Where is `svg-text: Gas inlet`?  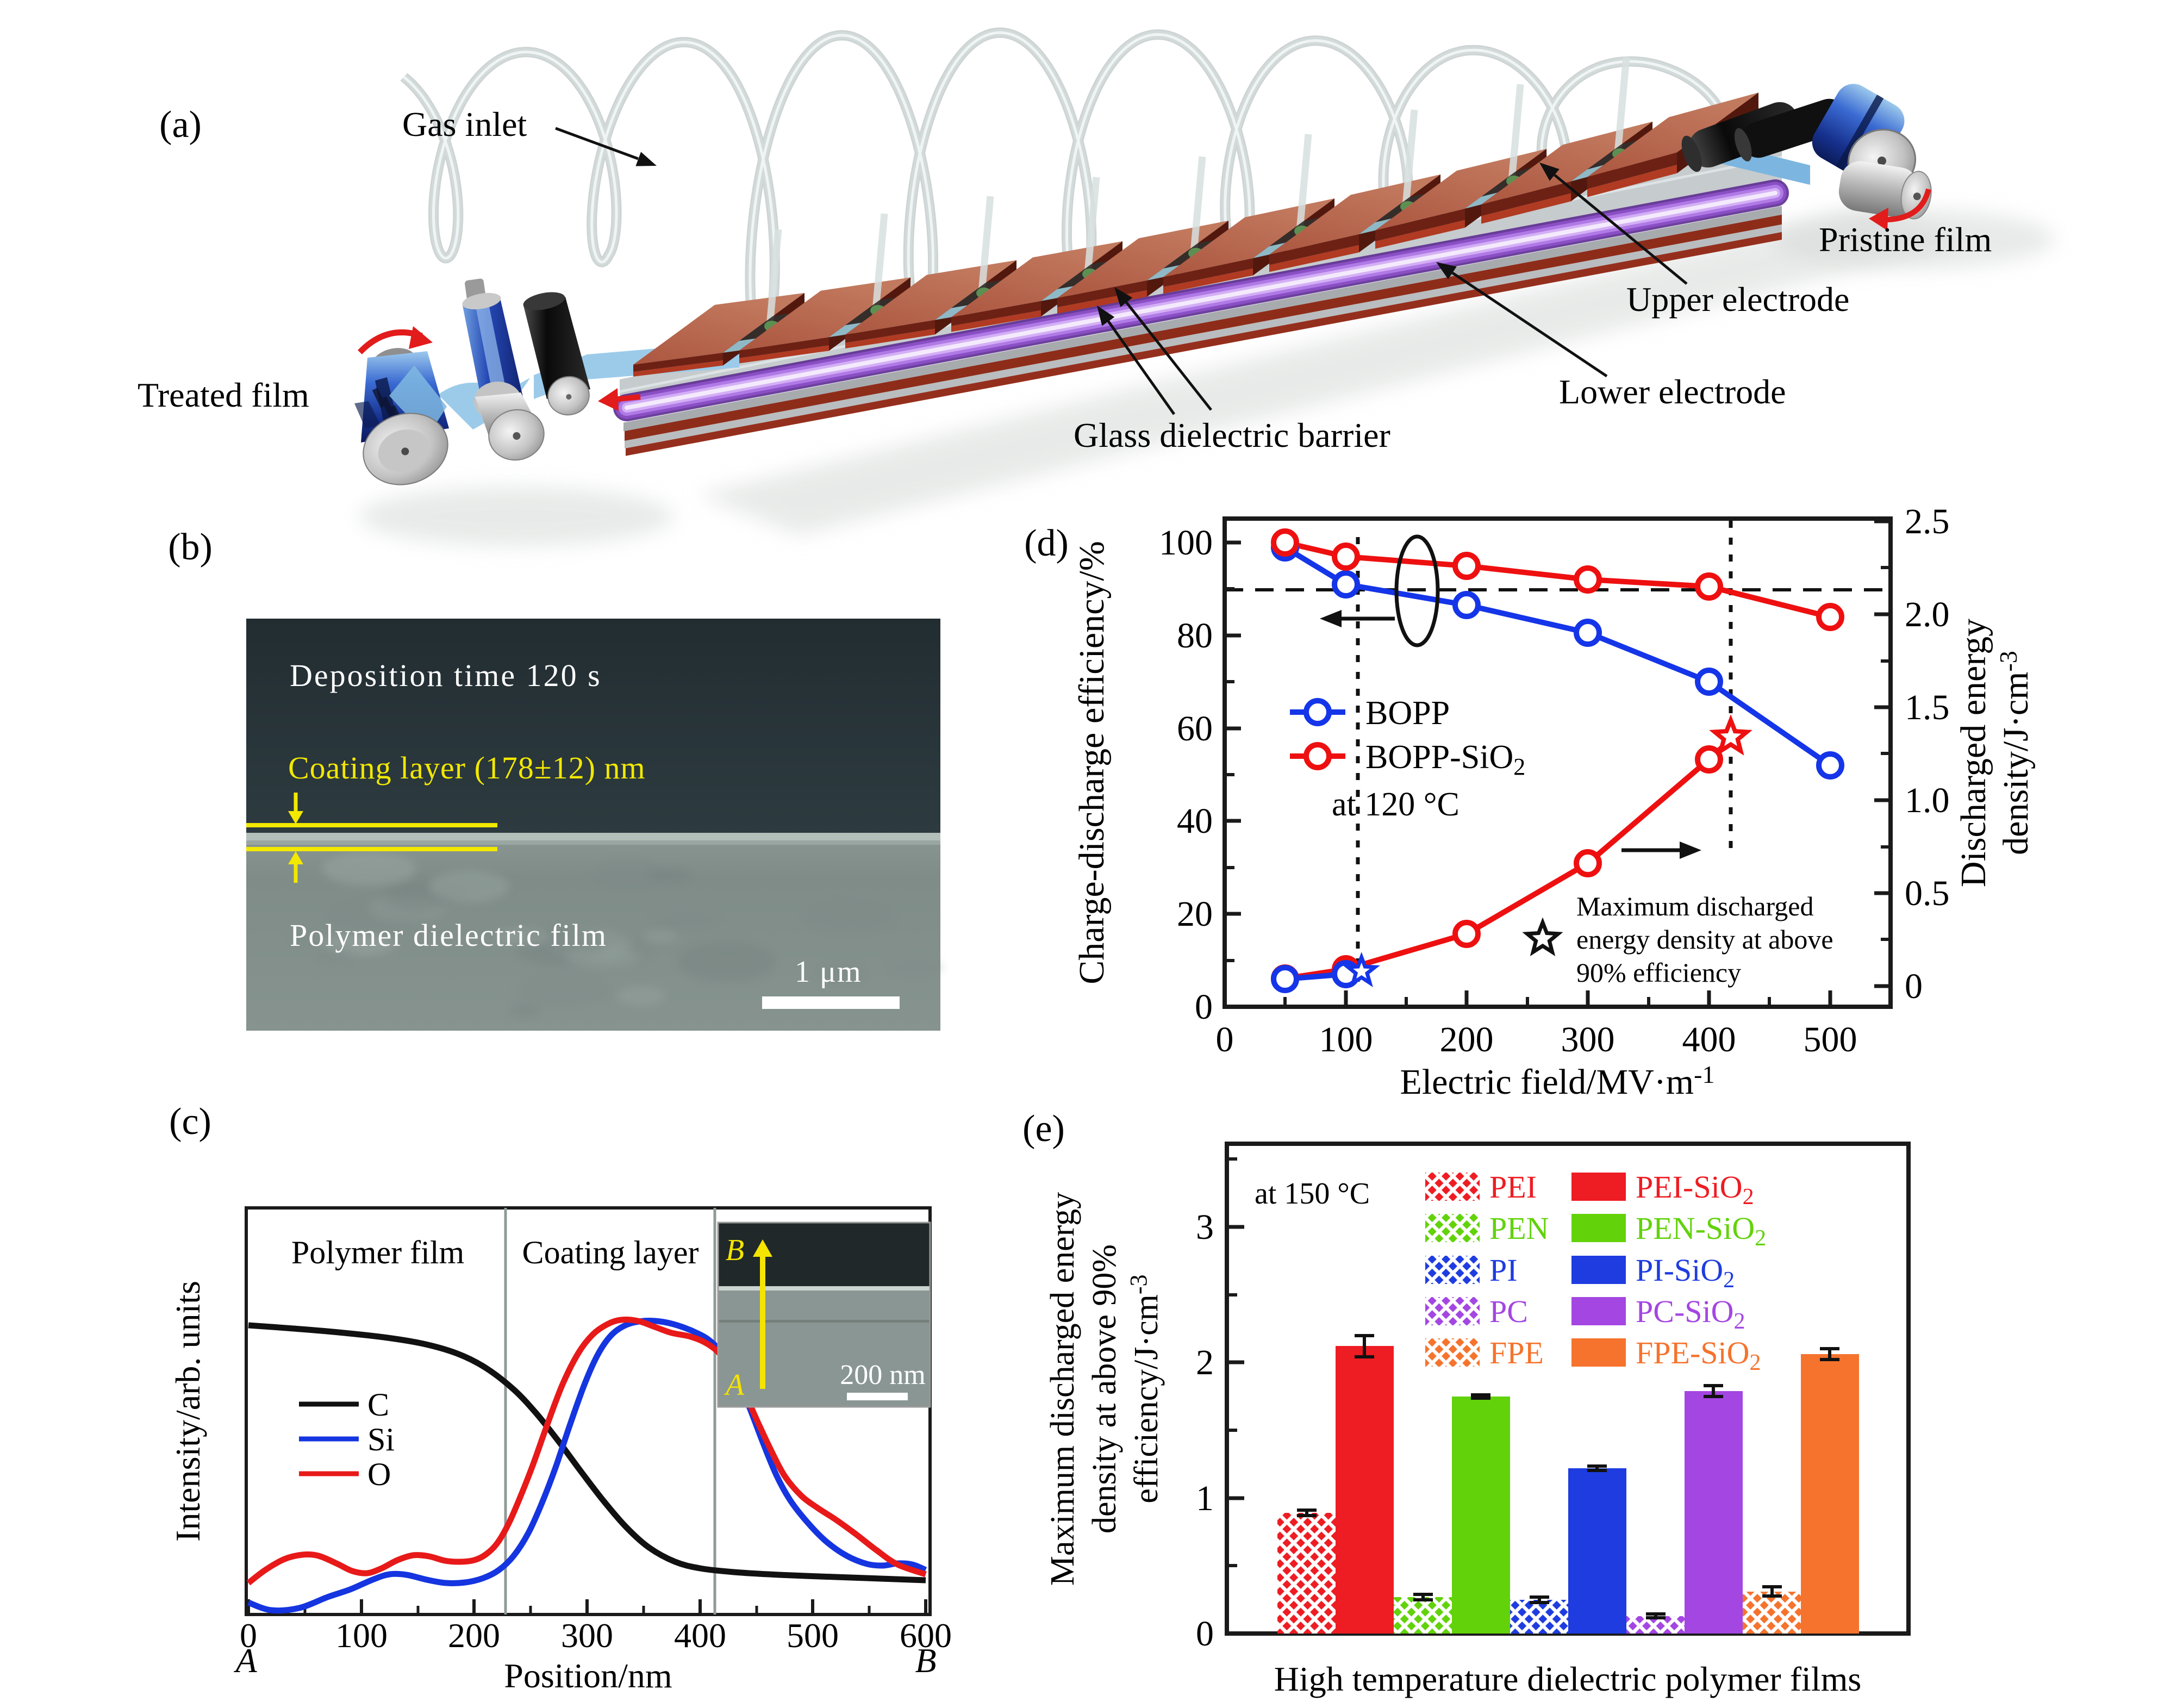 svg-text: Gas inlet is located at coordinates (464, 124).